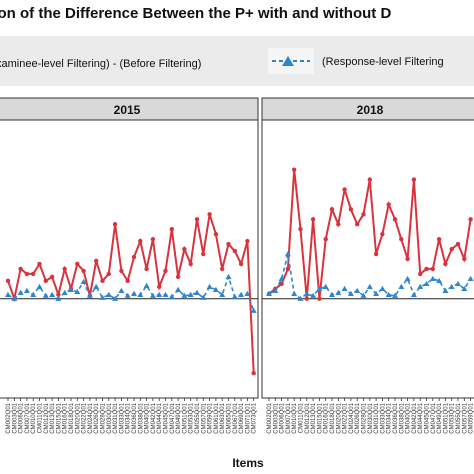 This screenshot has width=474, height=474. What do you see at coordinates (230, 417) in the screenshot?
I see `x-tick-label: CM065Q01` at bounding box center [230, 417].